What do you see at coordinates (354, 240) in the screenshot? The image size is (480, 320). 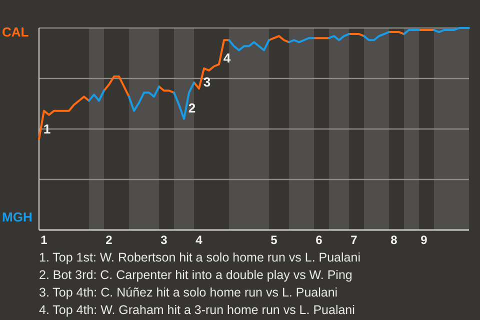 I see `x-tick-label: 7` at bounding box center [354, 240].